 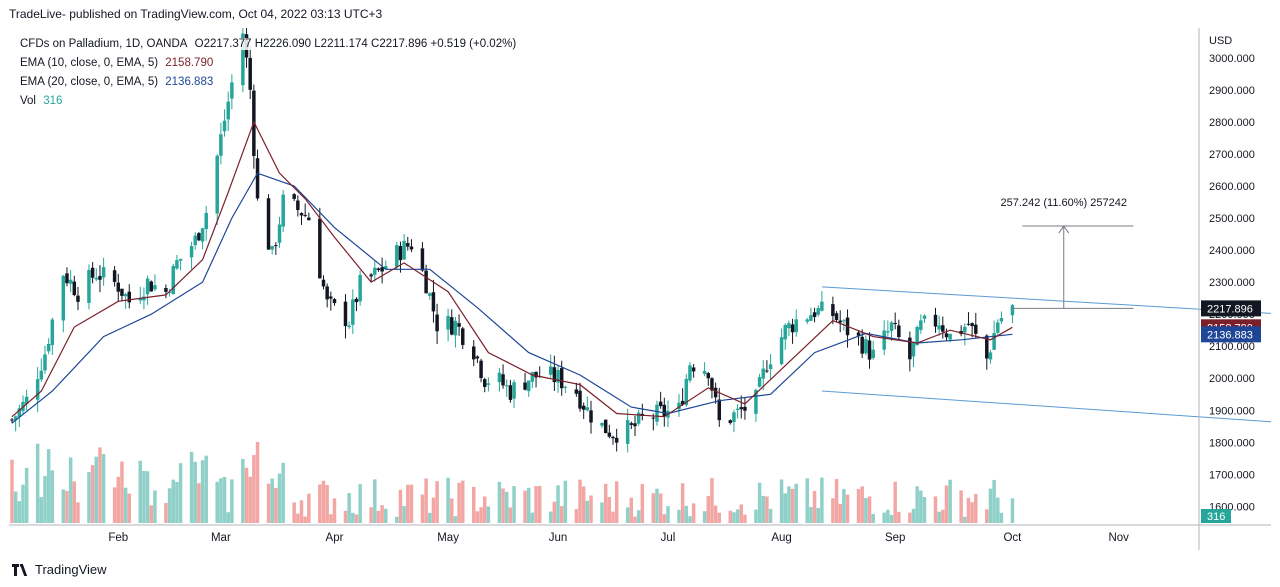 What do you see at coordinates (1012, 538) in the screenshot?
I see `x-tick-label: Oct` at bounding box center [1012, 538].